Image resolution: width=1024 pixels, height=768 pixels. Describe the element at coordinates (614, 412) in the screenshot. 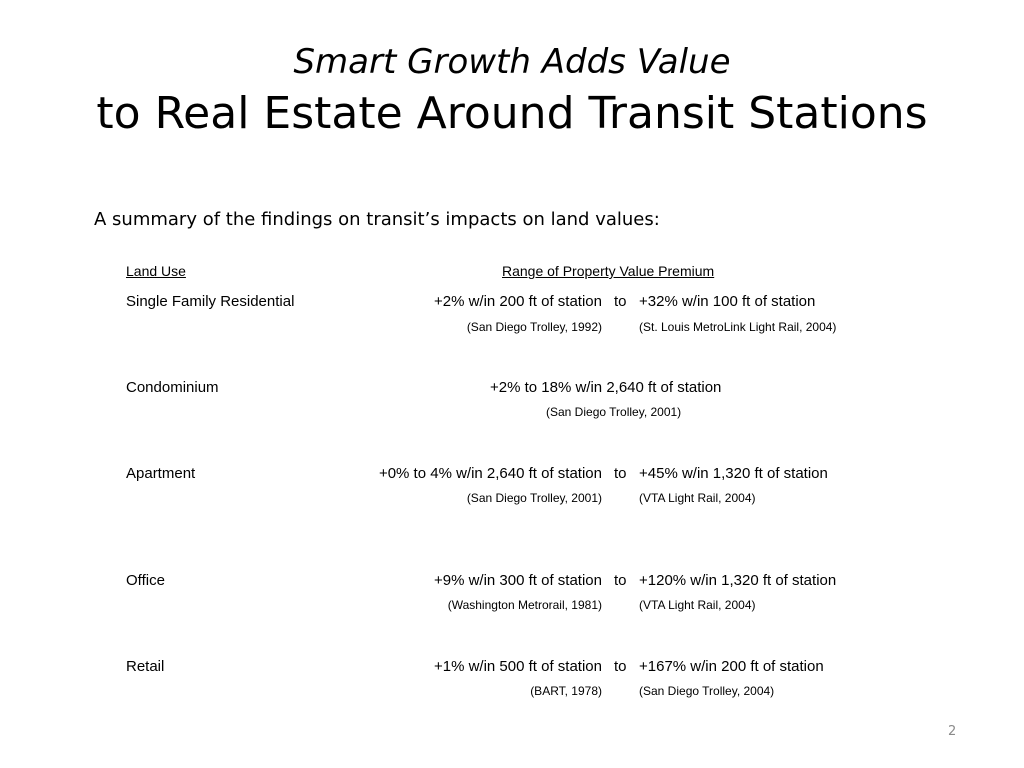

I see `premium-source: (San Diego Trolley, 2001)` at that location.